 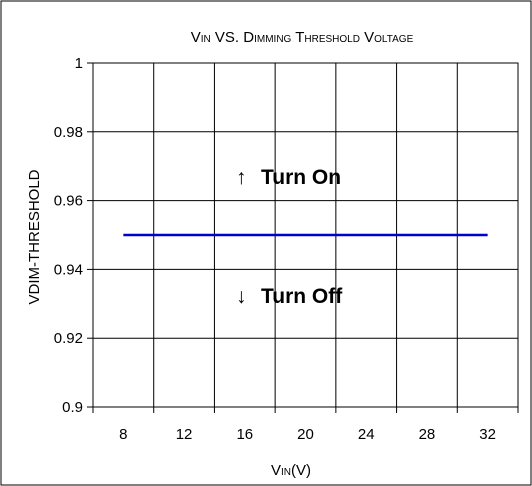 What do you see at coordinates (68, 269) in the screenshot?
I see `y-tick-label: 0.94` at bounding box center [68, 269].